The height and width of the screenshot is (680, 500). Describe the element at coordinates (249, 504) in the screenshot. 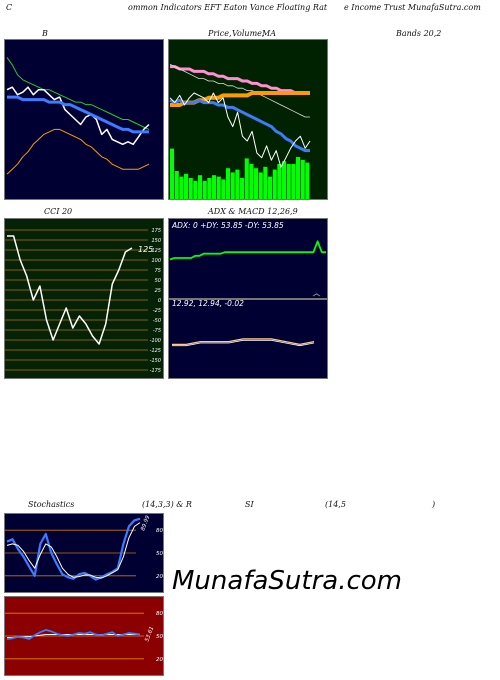

I see `rsi-title: SI` at that location.